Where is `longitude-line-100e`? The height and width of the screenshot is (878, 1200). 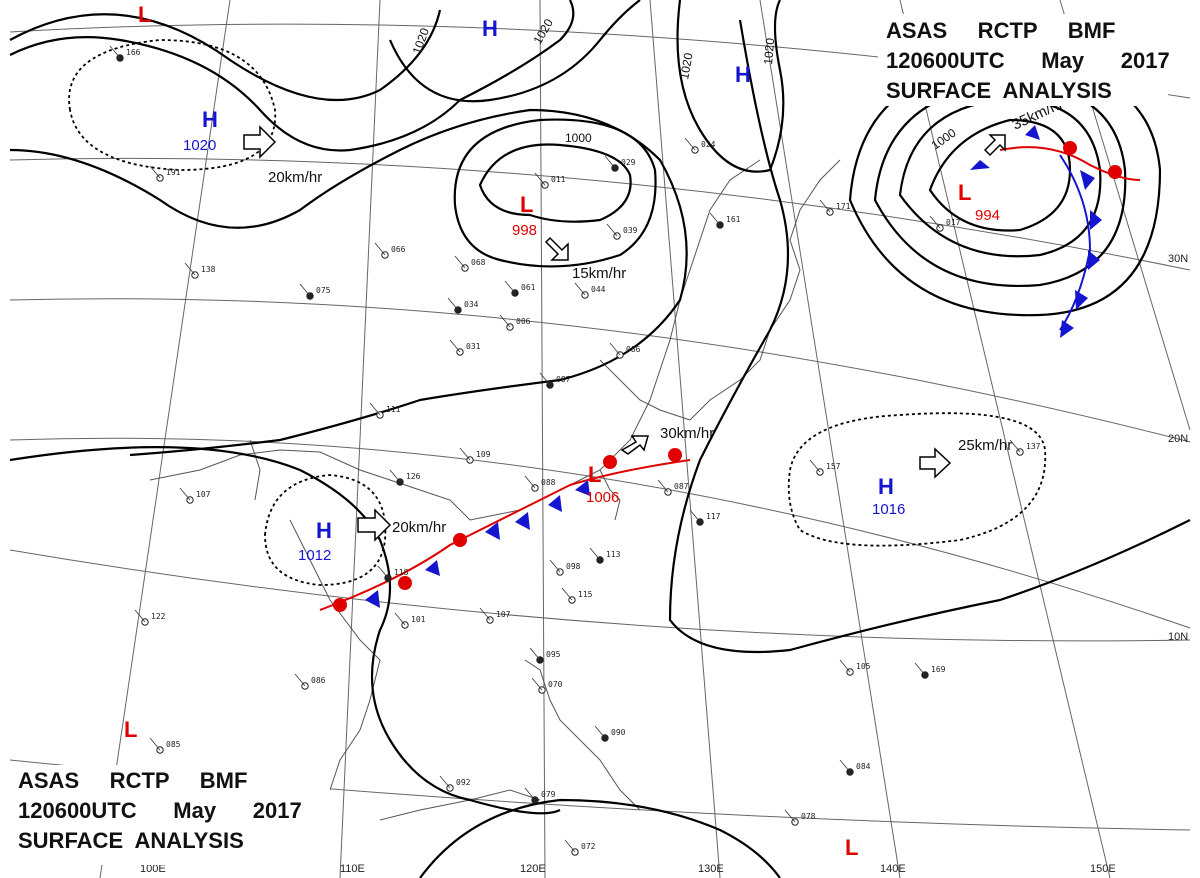 longitude-line-100e is located at coordinates (165, 439).